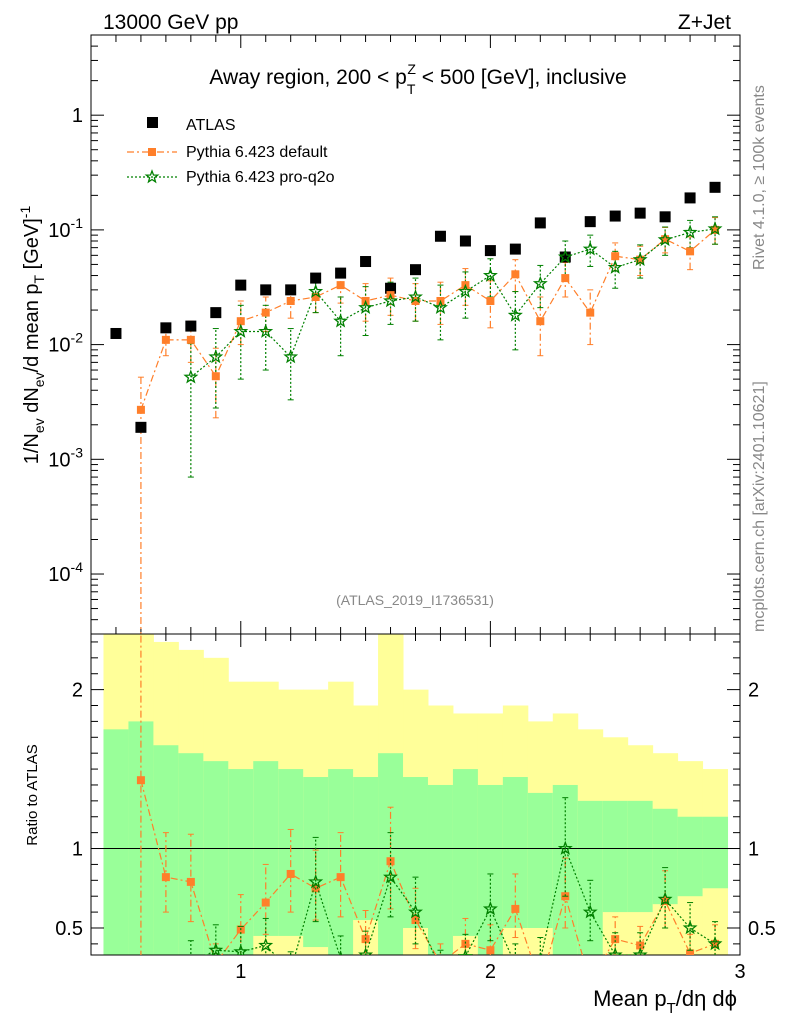  I want to click on chart-title-sup: Z, so click(411, 69).